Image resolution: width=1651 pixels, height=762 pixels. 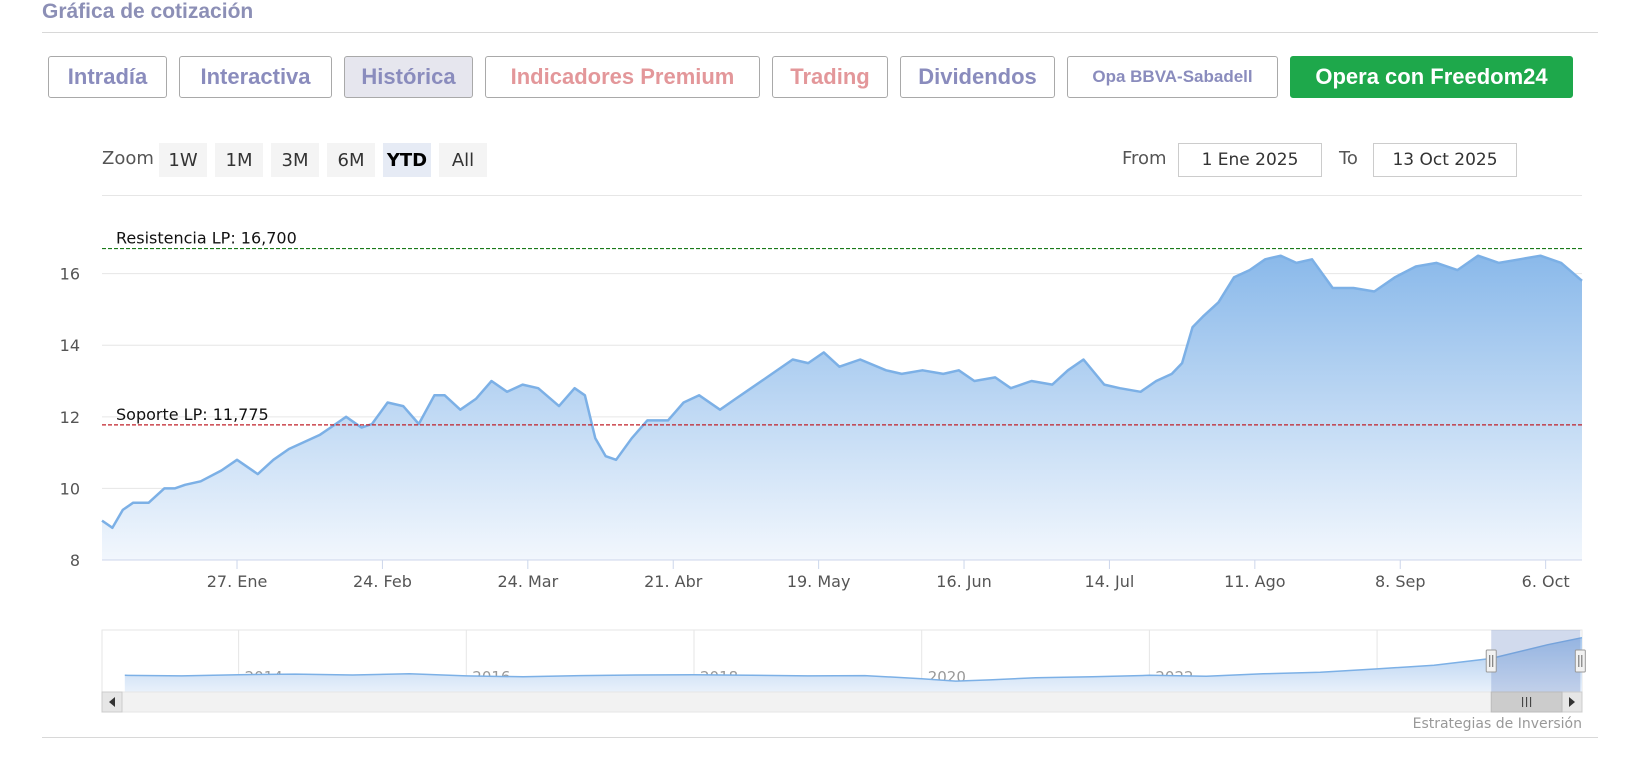 I want to click on tab-historica: Histórica, so click(x=408, y=77).